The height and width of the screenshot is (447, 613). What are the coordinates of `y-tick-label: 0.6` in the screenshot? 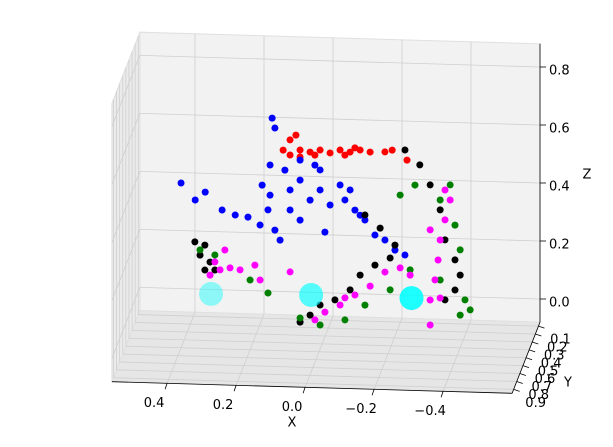 It's located at (545, 379).